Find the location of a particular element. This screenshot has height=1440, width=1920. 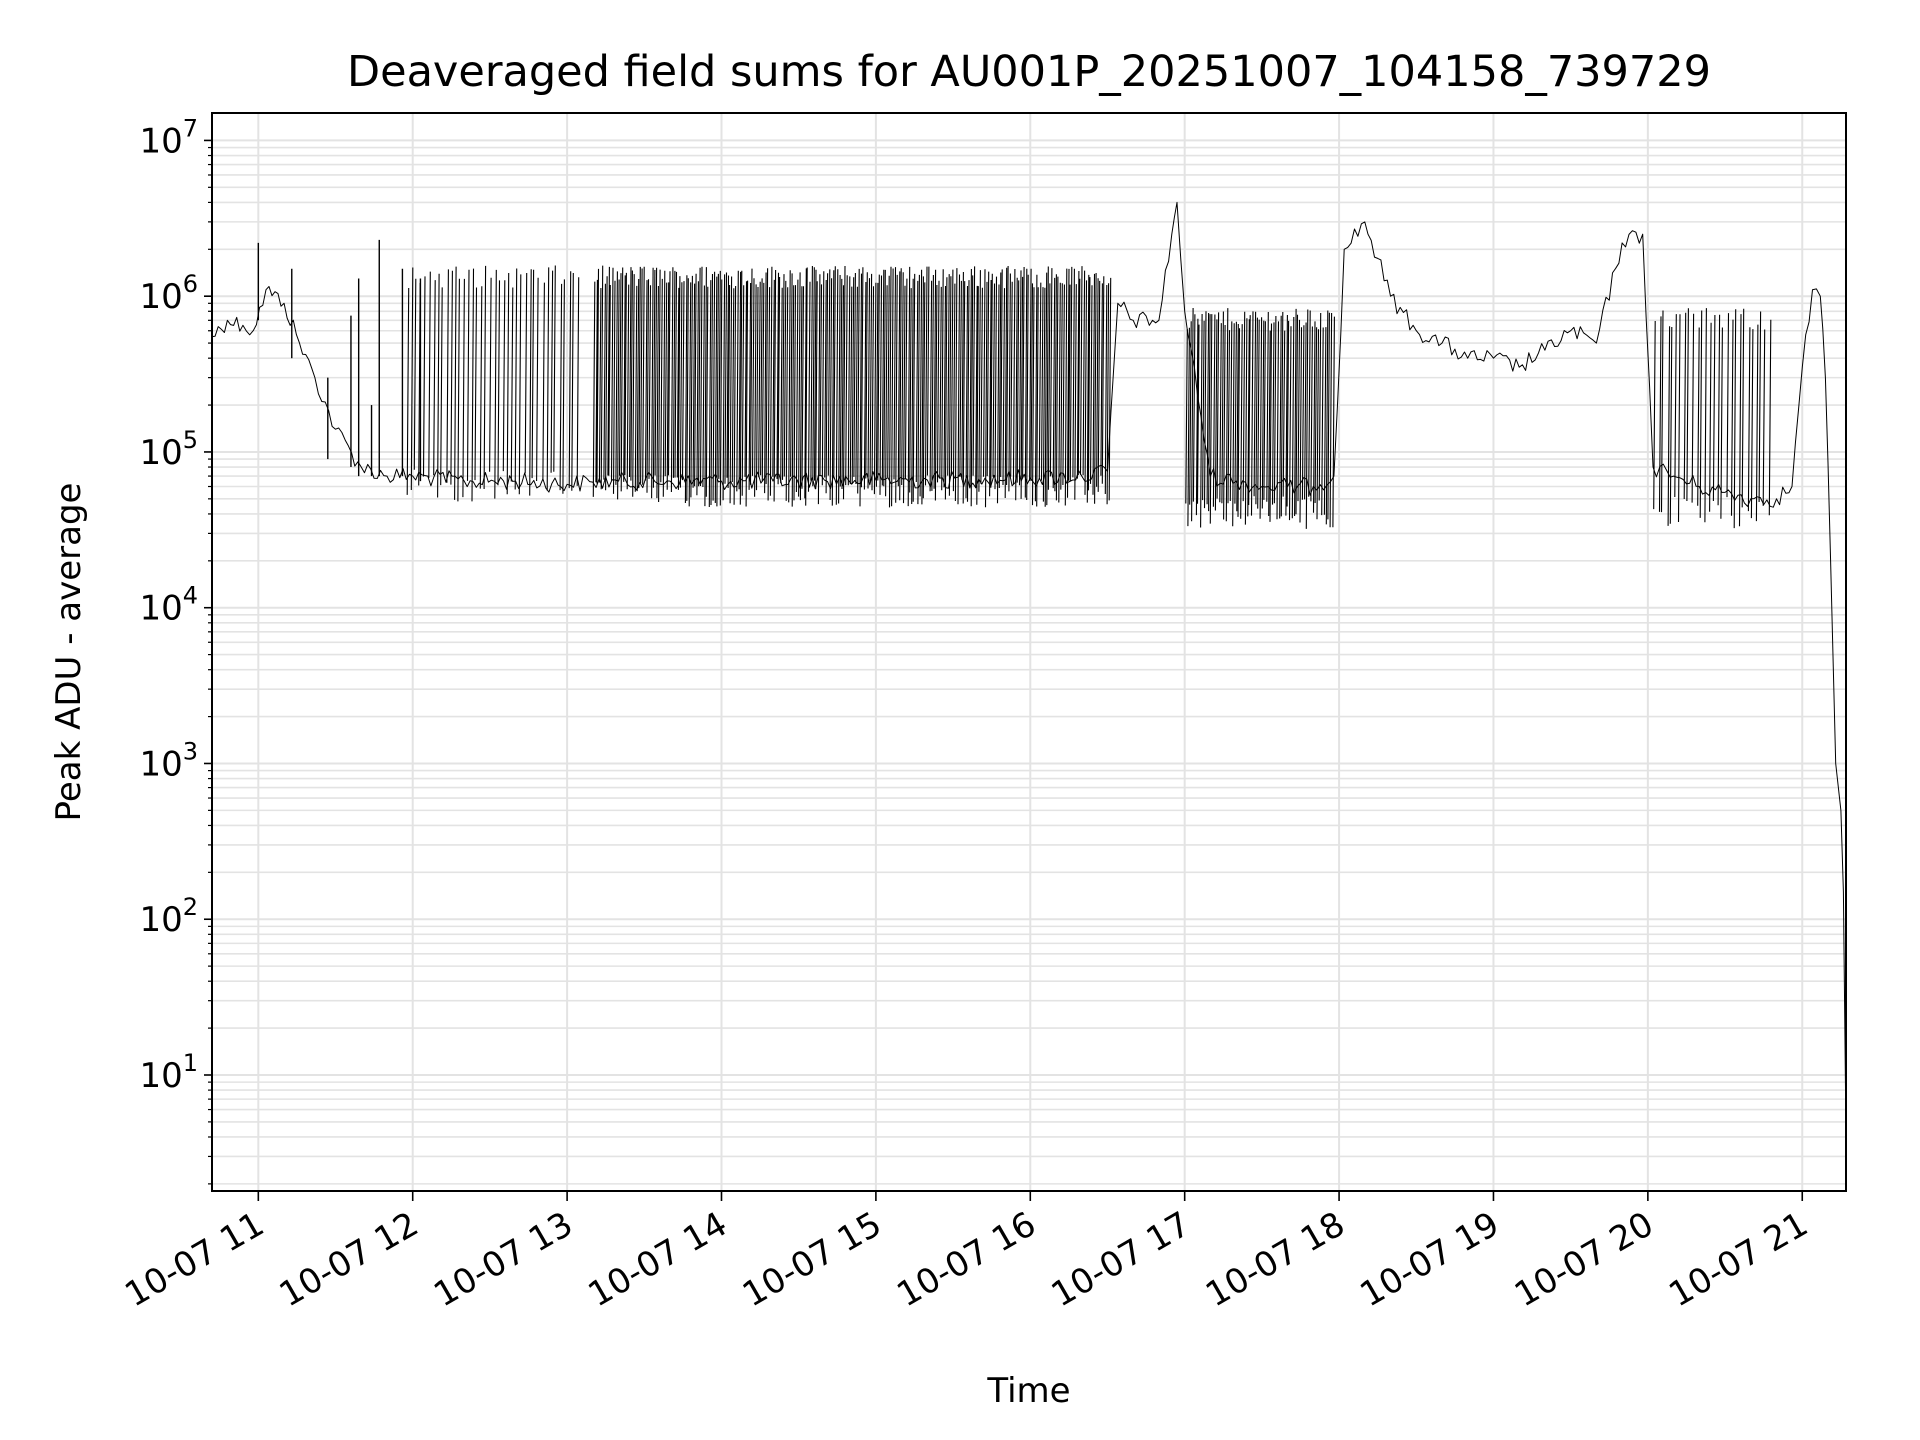

x-tick-label: 10-07 19 is located at coordinates (1430, 1259).